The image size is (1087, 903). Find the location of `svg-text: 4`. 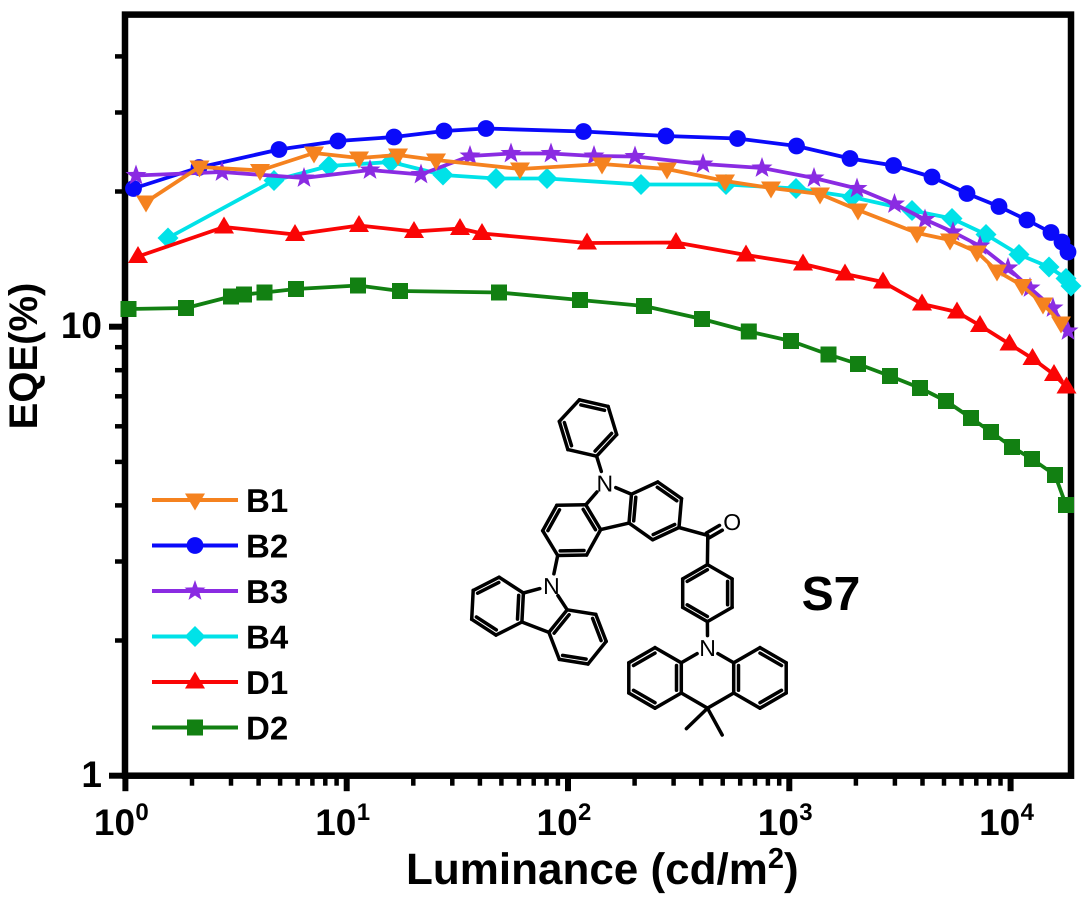

svg-text: 4 is located at coordinates (1028, 812).